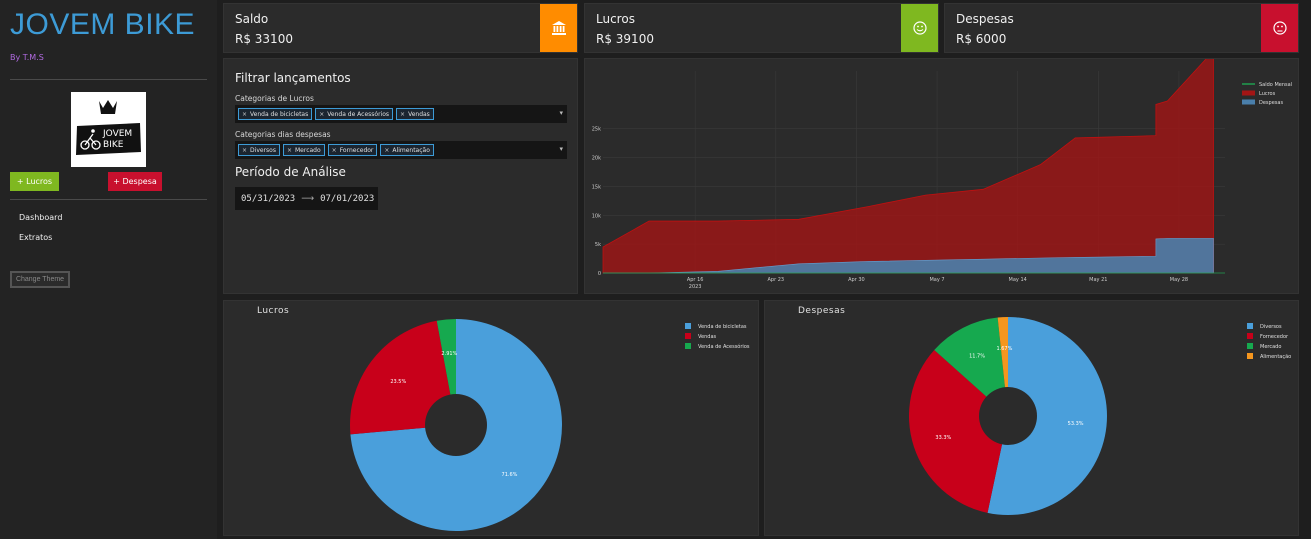 The width and height of the screenshot is (1311, 539). I want to click on legend-label: Diversos, so click(1271, 327).